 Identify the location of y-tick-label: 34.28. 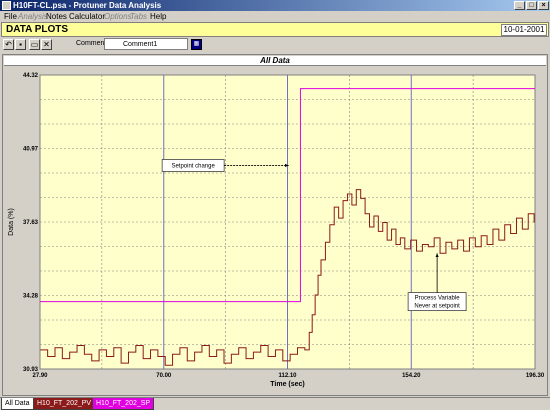
(31, 296).